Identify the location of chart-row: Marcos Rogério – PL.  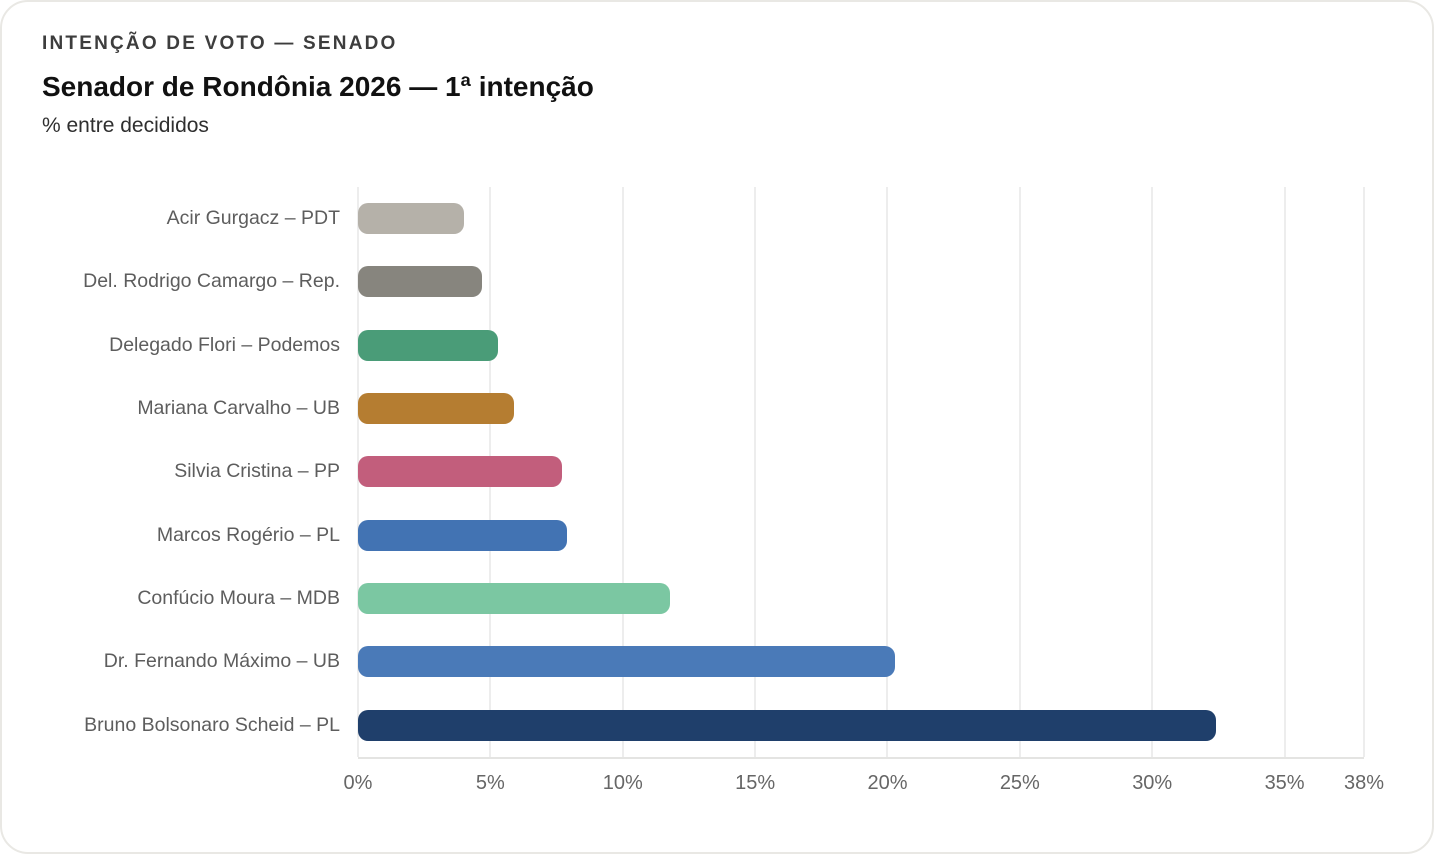
(703, 534).